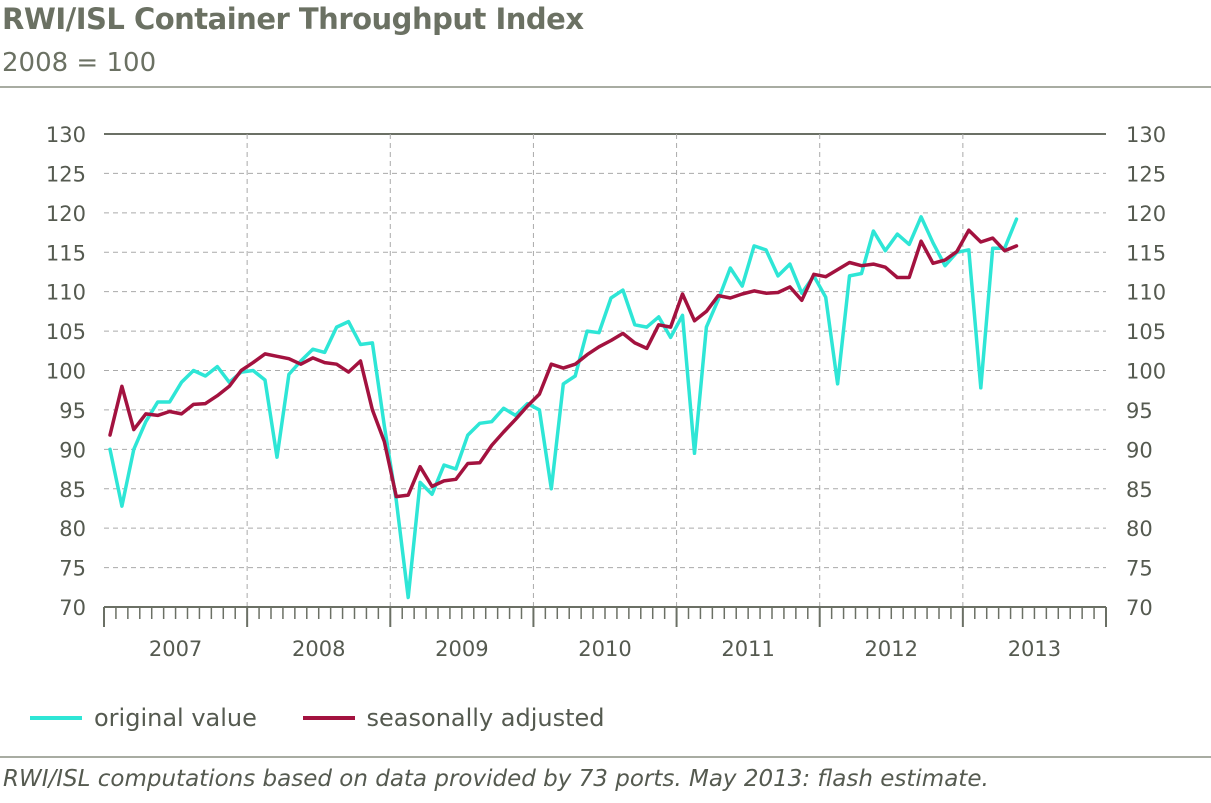 The width and height of the screenshot is (1211, 803). What do you see at coordinates (1139, 529) in the screenshot?
I see `y-tick-right-80: 80` at bounding box center [1139, 529].